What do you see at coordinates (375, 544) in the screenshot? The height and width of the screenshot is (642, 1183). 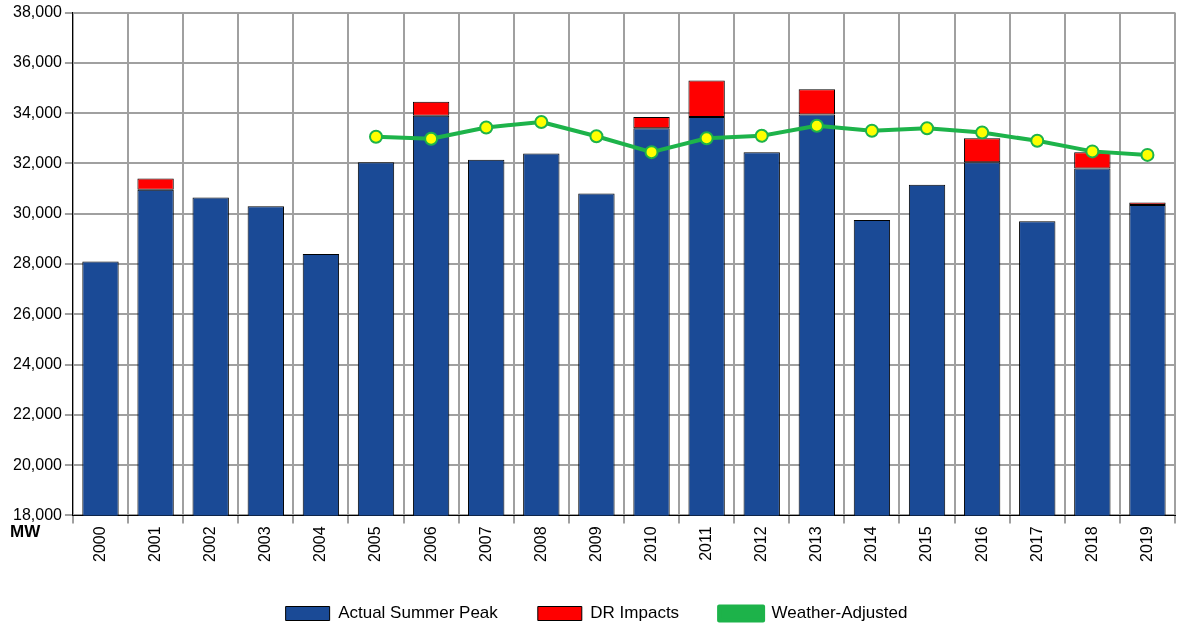 I see `x-tick-label: 2005` at bounding box center [375, 544].